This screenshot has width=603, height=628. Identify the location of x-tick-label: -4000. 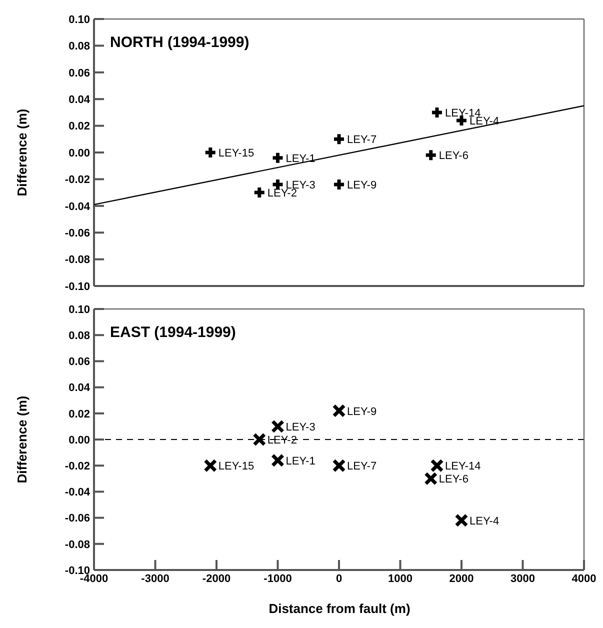
(94, 578).